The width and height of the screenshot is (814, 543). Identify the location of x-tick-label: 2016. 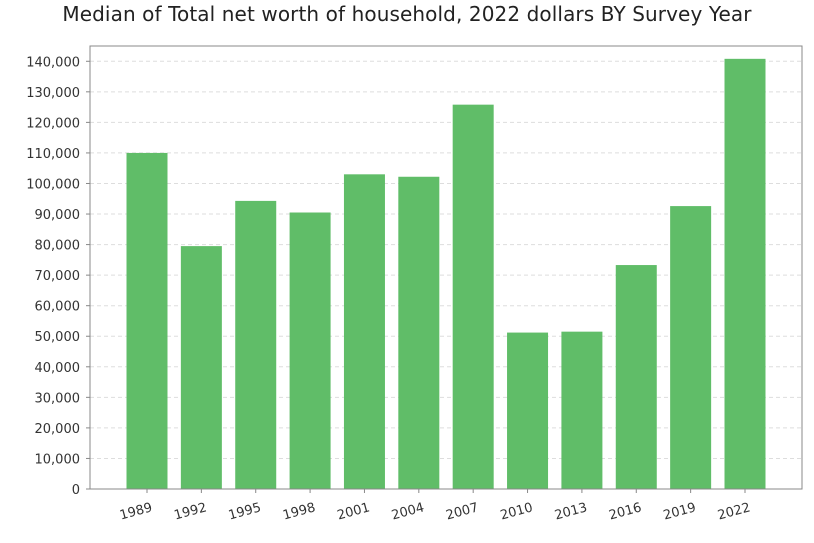
(625, 511).